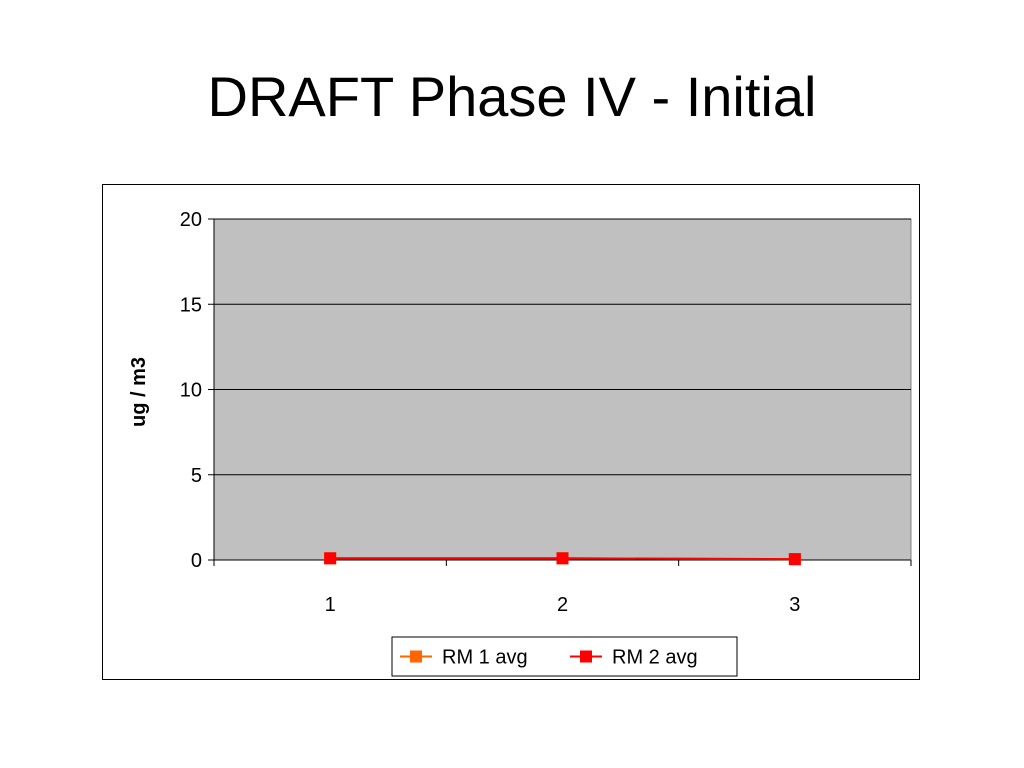 The width and height of the screenshot is (1024, 768). What do you see at coordinates (139, 392) in the screenshot?
I see `y-axis-label: ug / m3` at bounding box center [139, 392].